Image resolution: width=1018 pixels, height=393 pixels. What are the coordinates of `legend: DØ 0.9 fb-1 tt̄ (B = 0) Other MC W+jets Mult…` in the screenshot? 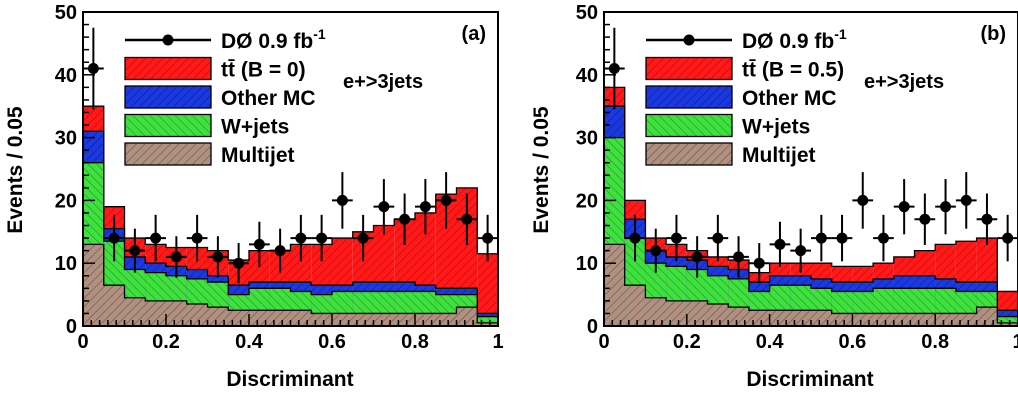 It's located at (225, 96).